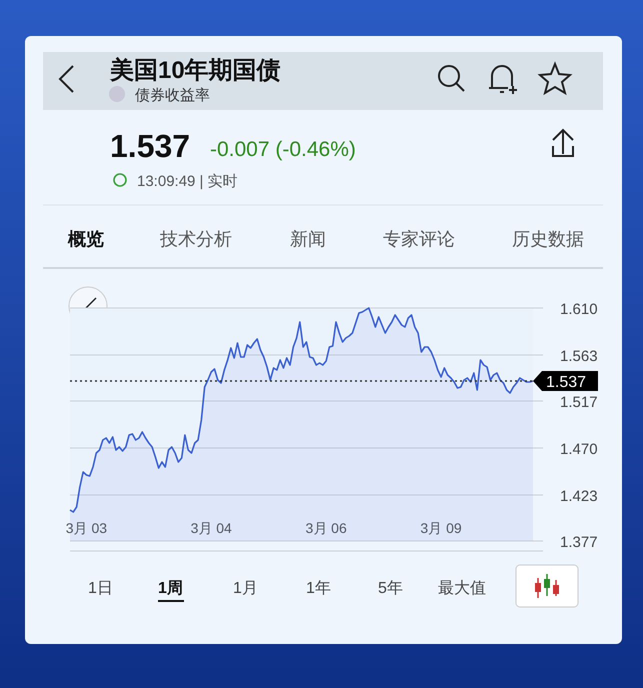 This screenshot has height=688, width=643. I want to click on text: -0.007 (-0.46%), so click(283, 149).